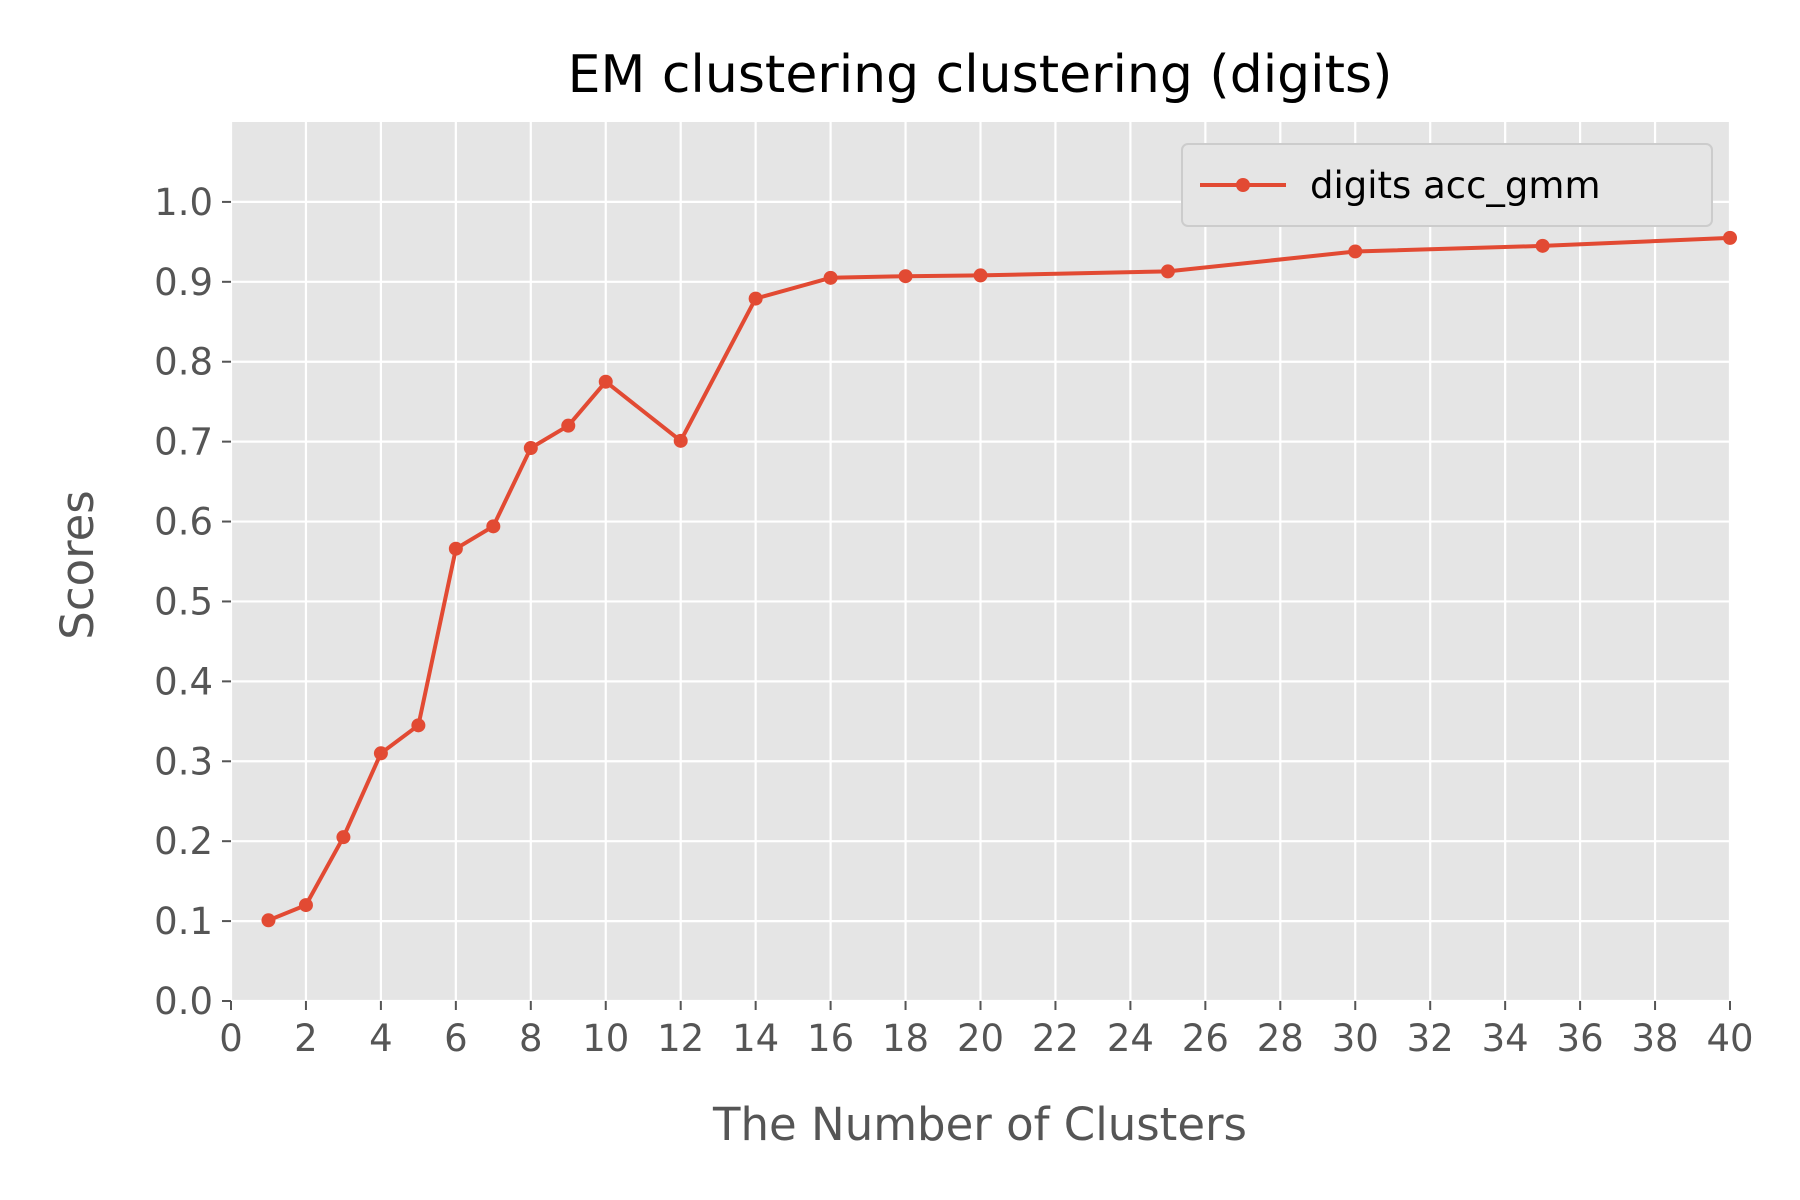 This screenshot has width=1800, height=1200. Describe the element at coordinates (183, 681) in the screenshot. I see `y-tick-label-4: 0.4` at that location.